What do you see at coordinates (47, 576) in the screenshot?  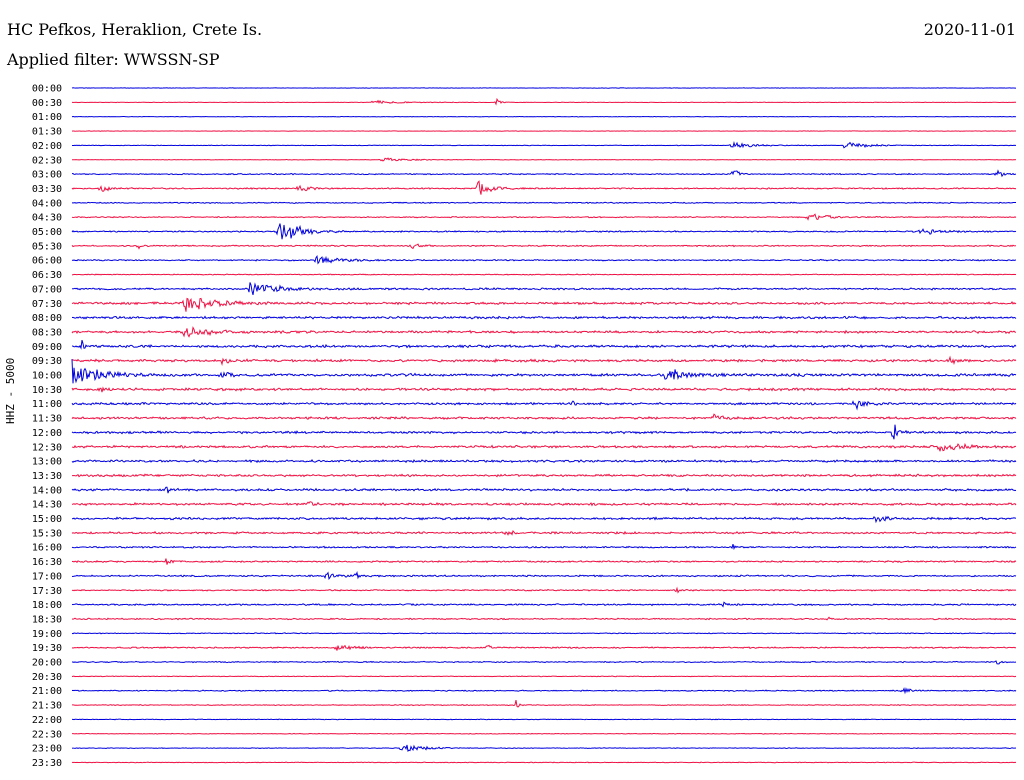 I see `time-label: 17:00` at bounding box center [47, 576].